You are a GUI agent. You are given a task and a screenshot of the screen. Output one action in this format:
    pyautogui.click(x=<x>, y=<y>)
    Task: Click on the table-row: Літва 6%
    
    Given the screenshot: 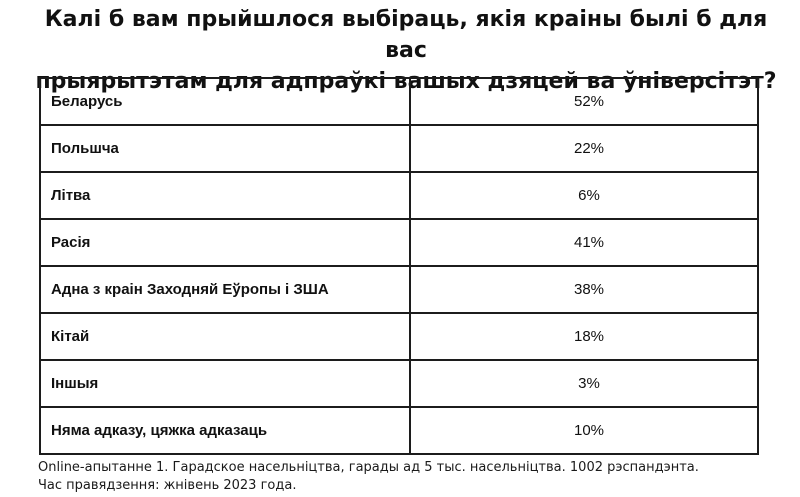 What is the action you would take?
    pyautogui.click(x=399, y=195)
    